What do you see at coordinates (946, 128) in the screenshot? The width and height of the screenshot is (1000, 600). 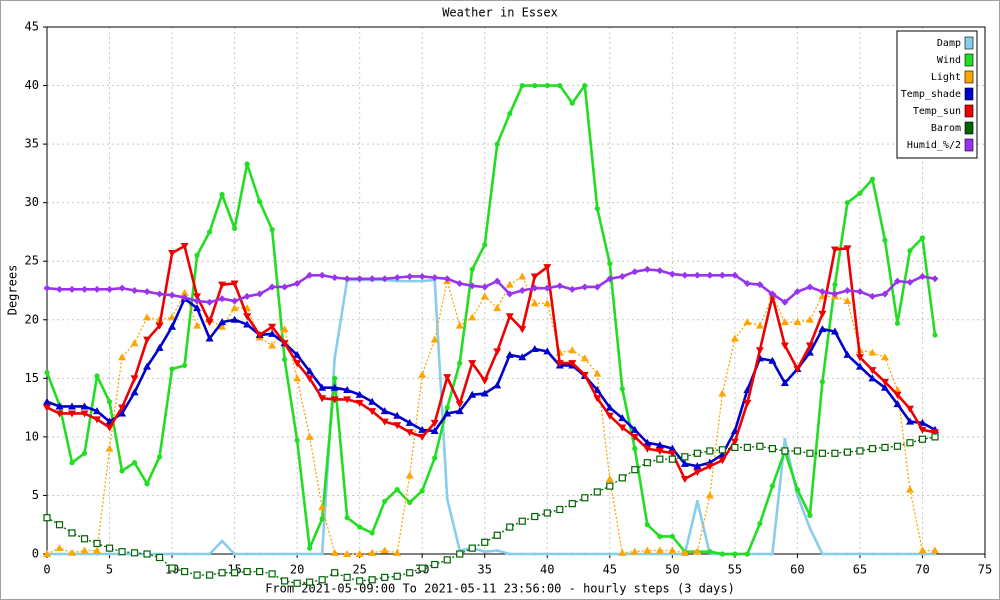 I see `legend-label: Barom` at bounding box center [946, 128].